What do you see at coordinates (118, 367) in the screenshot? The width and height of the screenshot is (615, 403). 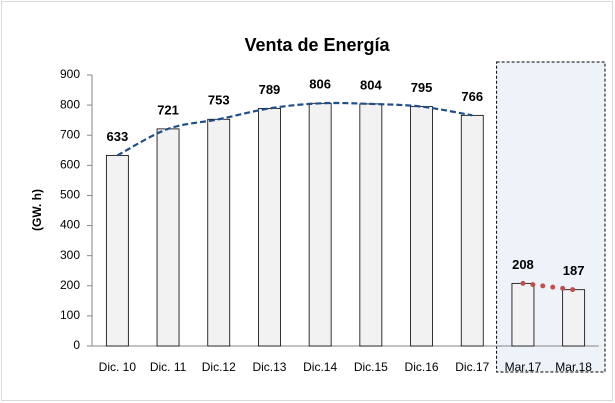 I see `x-tick-label: Dic. 10` at bounding box center [118, 367].